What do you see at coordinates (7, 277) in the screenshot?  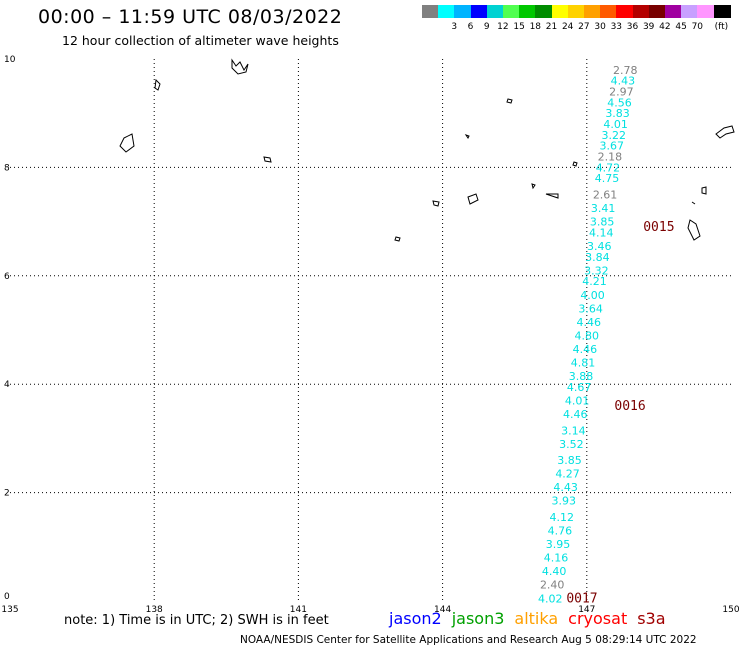 I see `lat-tick-label: 6` at bounding box center [7, 277].